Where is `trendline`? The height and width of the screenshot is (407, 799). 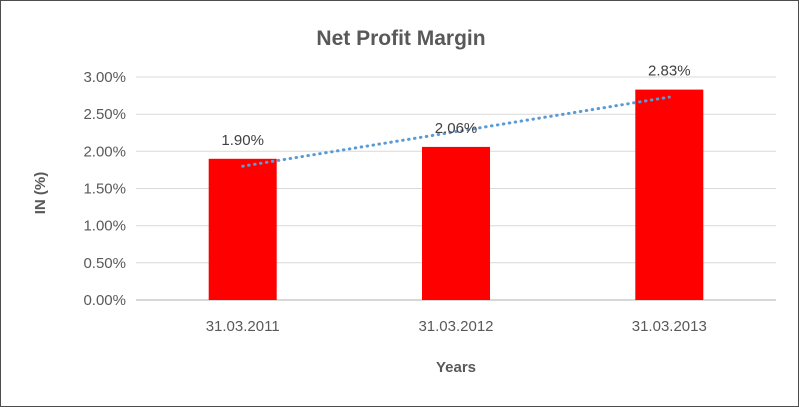 trendline is located at coordinates (456, 131).